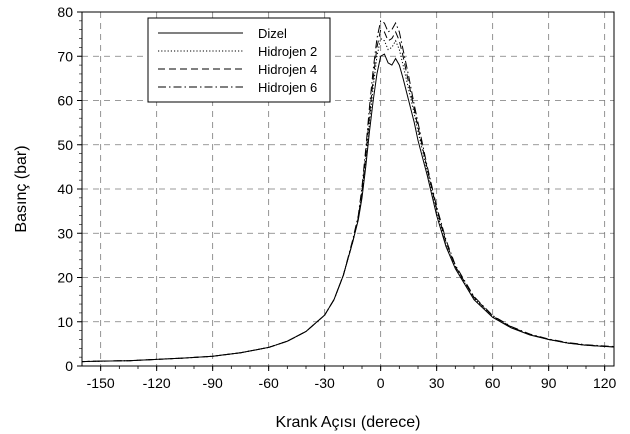 This screenshot has height=434, width=630. I want to click on x-tick-label: 30, so click(437, 383).